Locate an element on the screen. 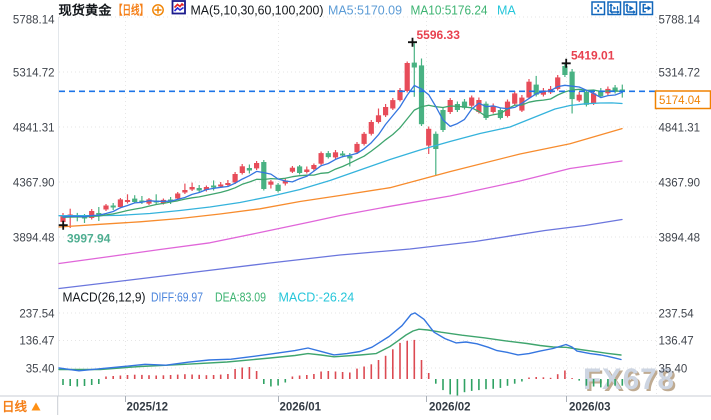  svg-text: 5174.04 is located at coordinates (680, 101).